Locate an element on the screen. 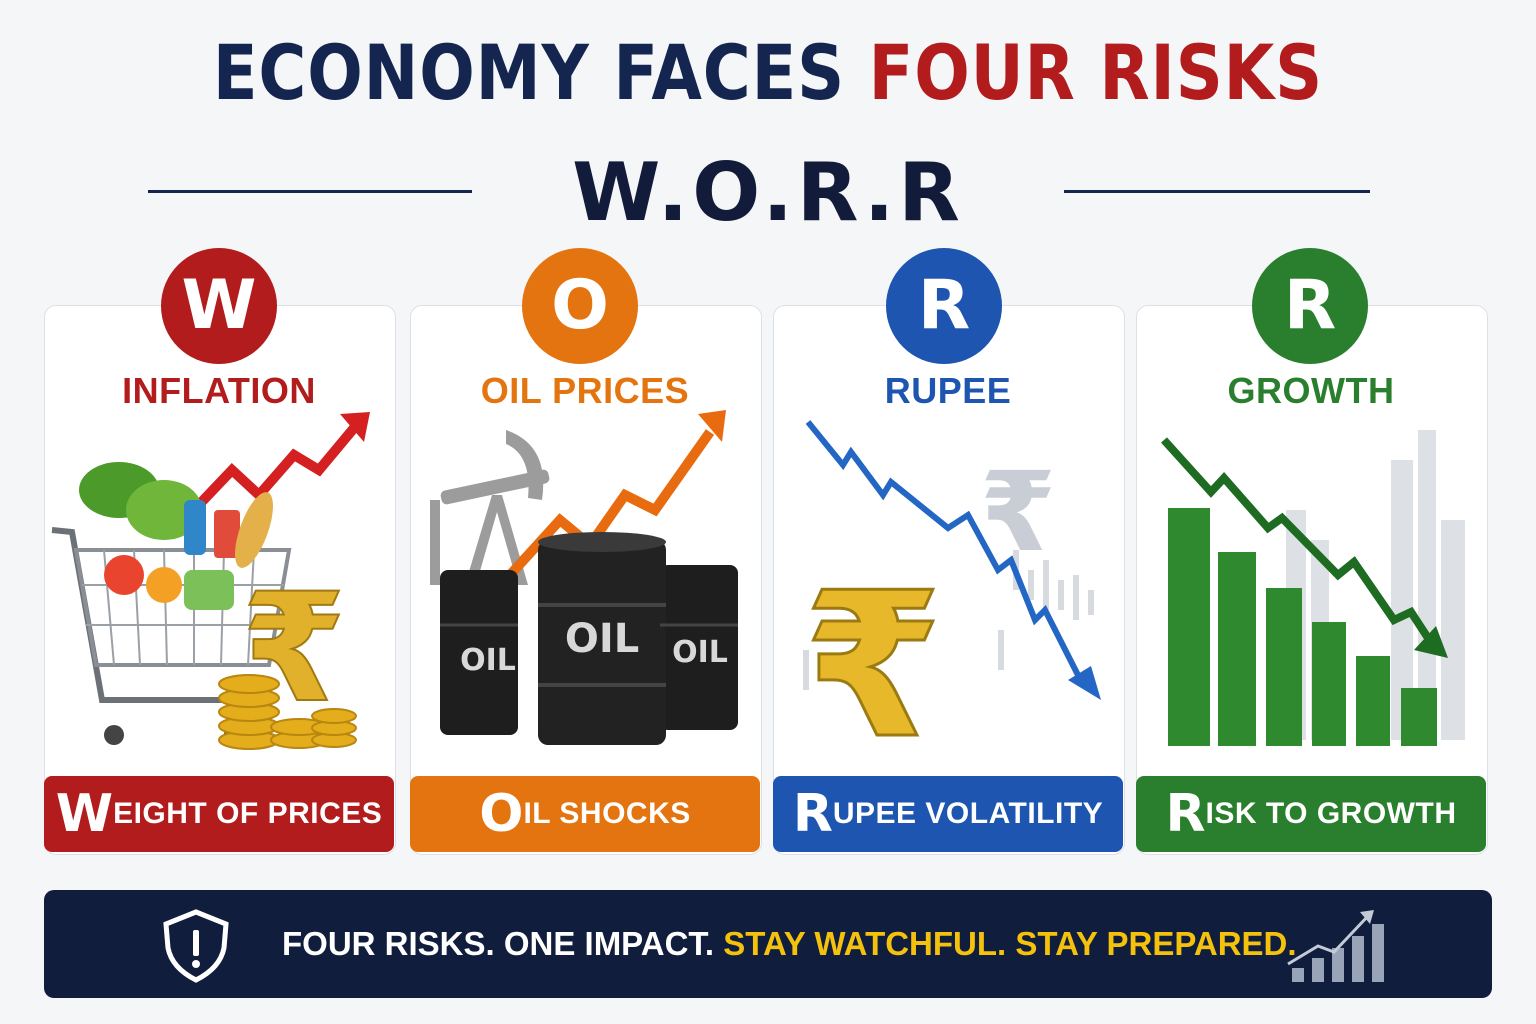 Image resolution: width=1536 pixels, height=1024 pixels. oil-barrel-icon is located at coordinates (589, 638).